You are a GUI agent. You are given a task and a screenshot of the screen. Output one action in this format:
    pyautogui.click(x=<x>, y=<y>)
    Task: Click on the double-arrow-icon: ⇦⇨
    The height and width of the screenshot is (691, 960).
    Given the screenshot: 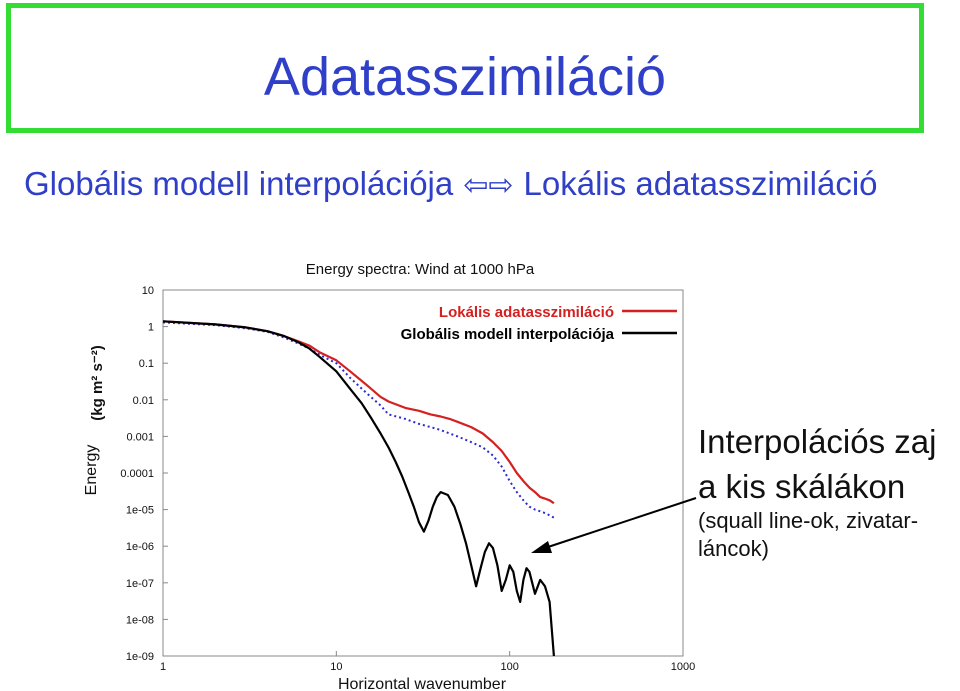 What is the action you would take?
    pyautogui.click(x=488, y=185)
    